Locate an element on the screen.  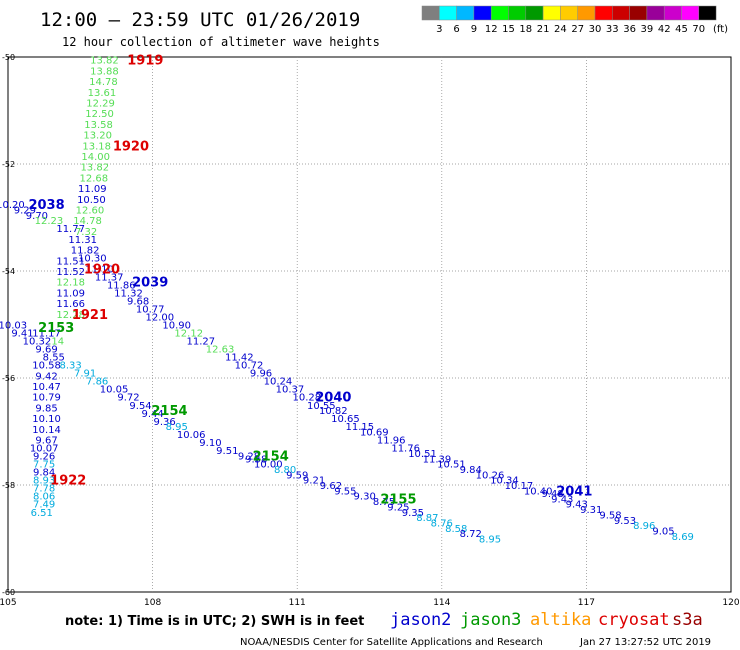
pass-time-label: 2154 is located at coordinates (271, 457).